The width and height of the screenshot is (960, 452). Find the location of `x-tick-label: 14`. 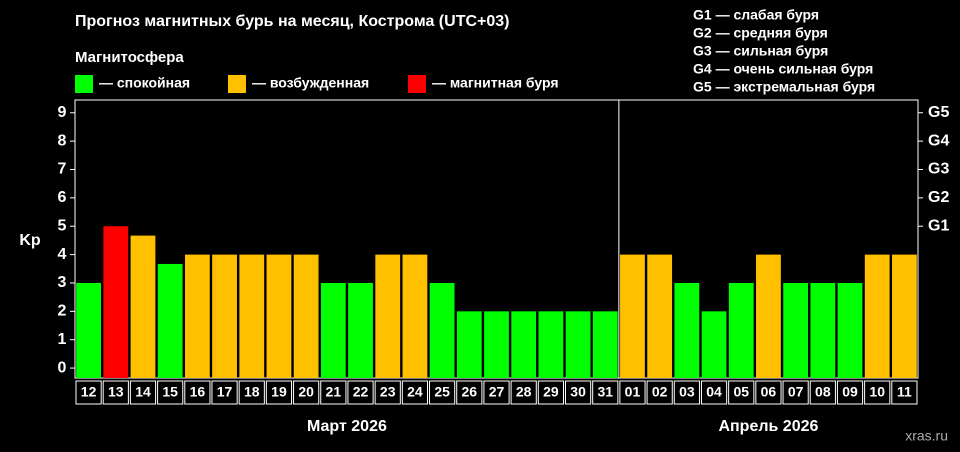

x-tick-label: 14 is located at coordinates (143, 392).